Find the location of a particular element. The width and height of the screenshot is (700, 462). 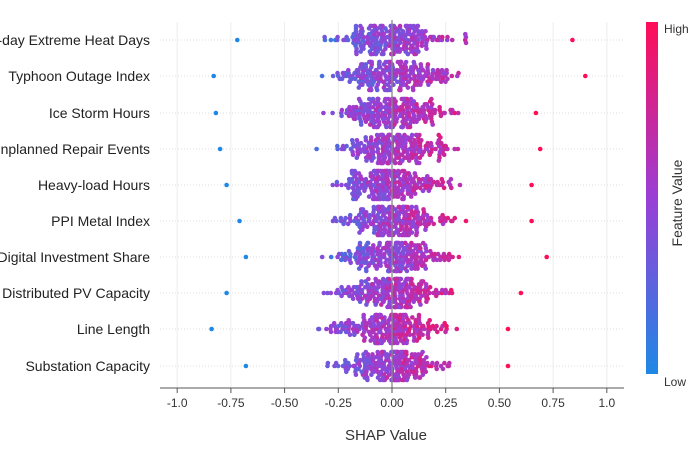

feature-label: Typhoon Outage Index is located at coordinates (79, 76).